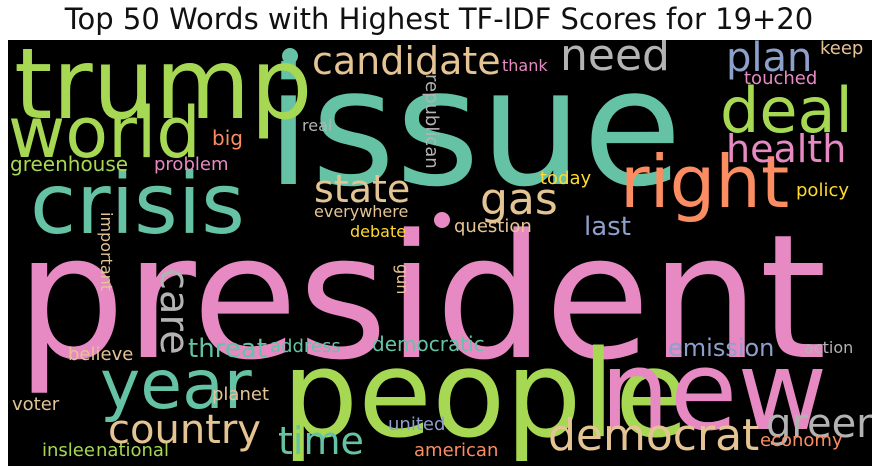 Image resolution: width=878 pixels, height=474 pixels. Describe the element at coordinates (822, 190) in the screenshot. I see `word-policy: policy` at that location.